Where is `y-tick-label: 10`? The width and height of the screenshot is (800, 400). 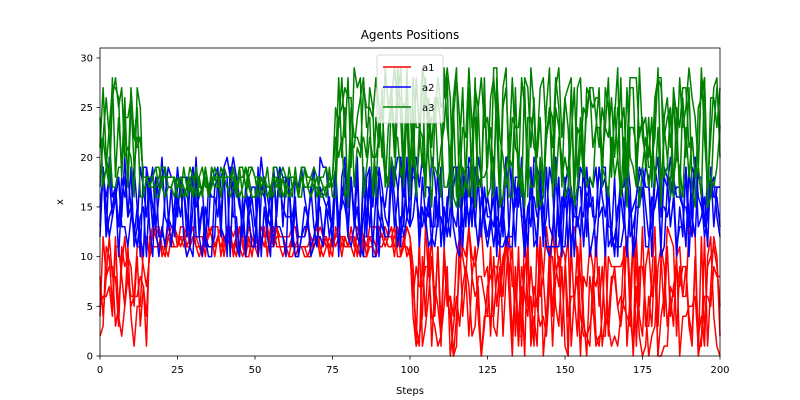 y-tick-label: 10 is located at coordinates (86, 257).